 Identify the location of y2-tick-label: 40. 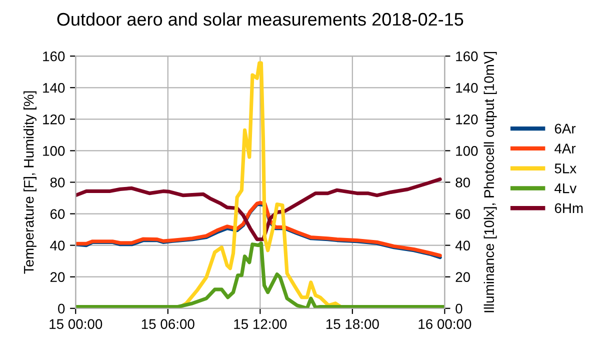
(462, 245).